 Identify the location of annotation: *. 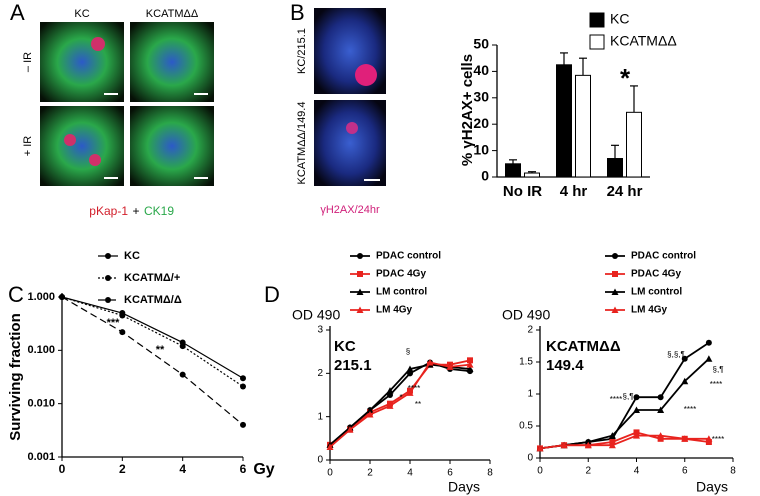
(625, 78).